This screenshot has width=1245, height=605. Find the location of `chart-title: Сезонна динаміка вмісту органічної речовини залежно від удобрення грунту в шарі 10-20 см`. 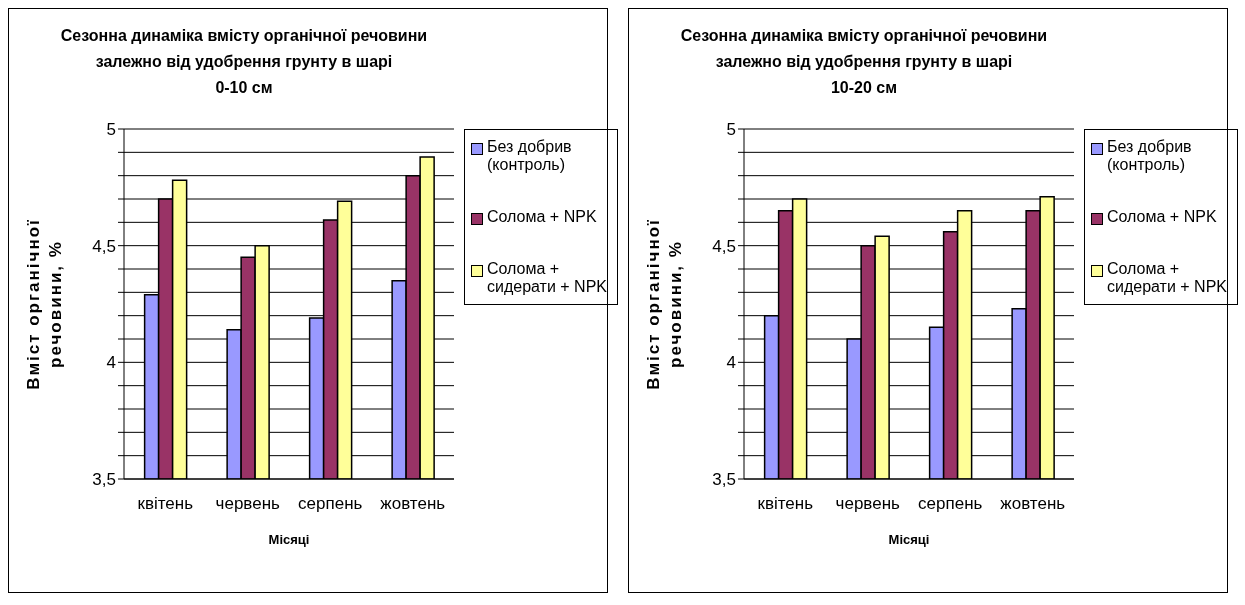

chart-title: Сезонна динаміка вмісту органічної речовини залежно від удобрення грунту в шарі 10-20 см is located at coordinates (864, 62).